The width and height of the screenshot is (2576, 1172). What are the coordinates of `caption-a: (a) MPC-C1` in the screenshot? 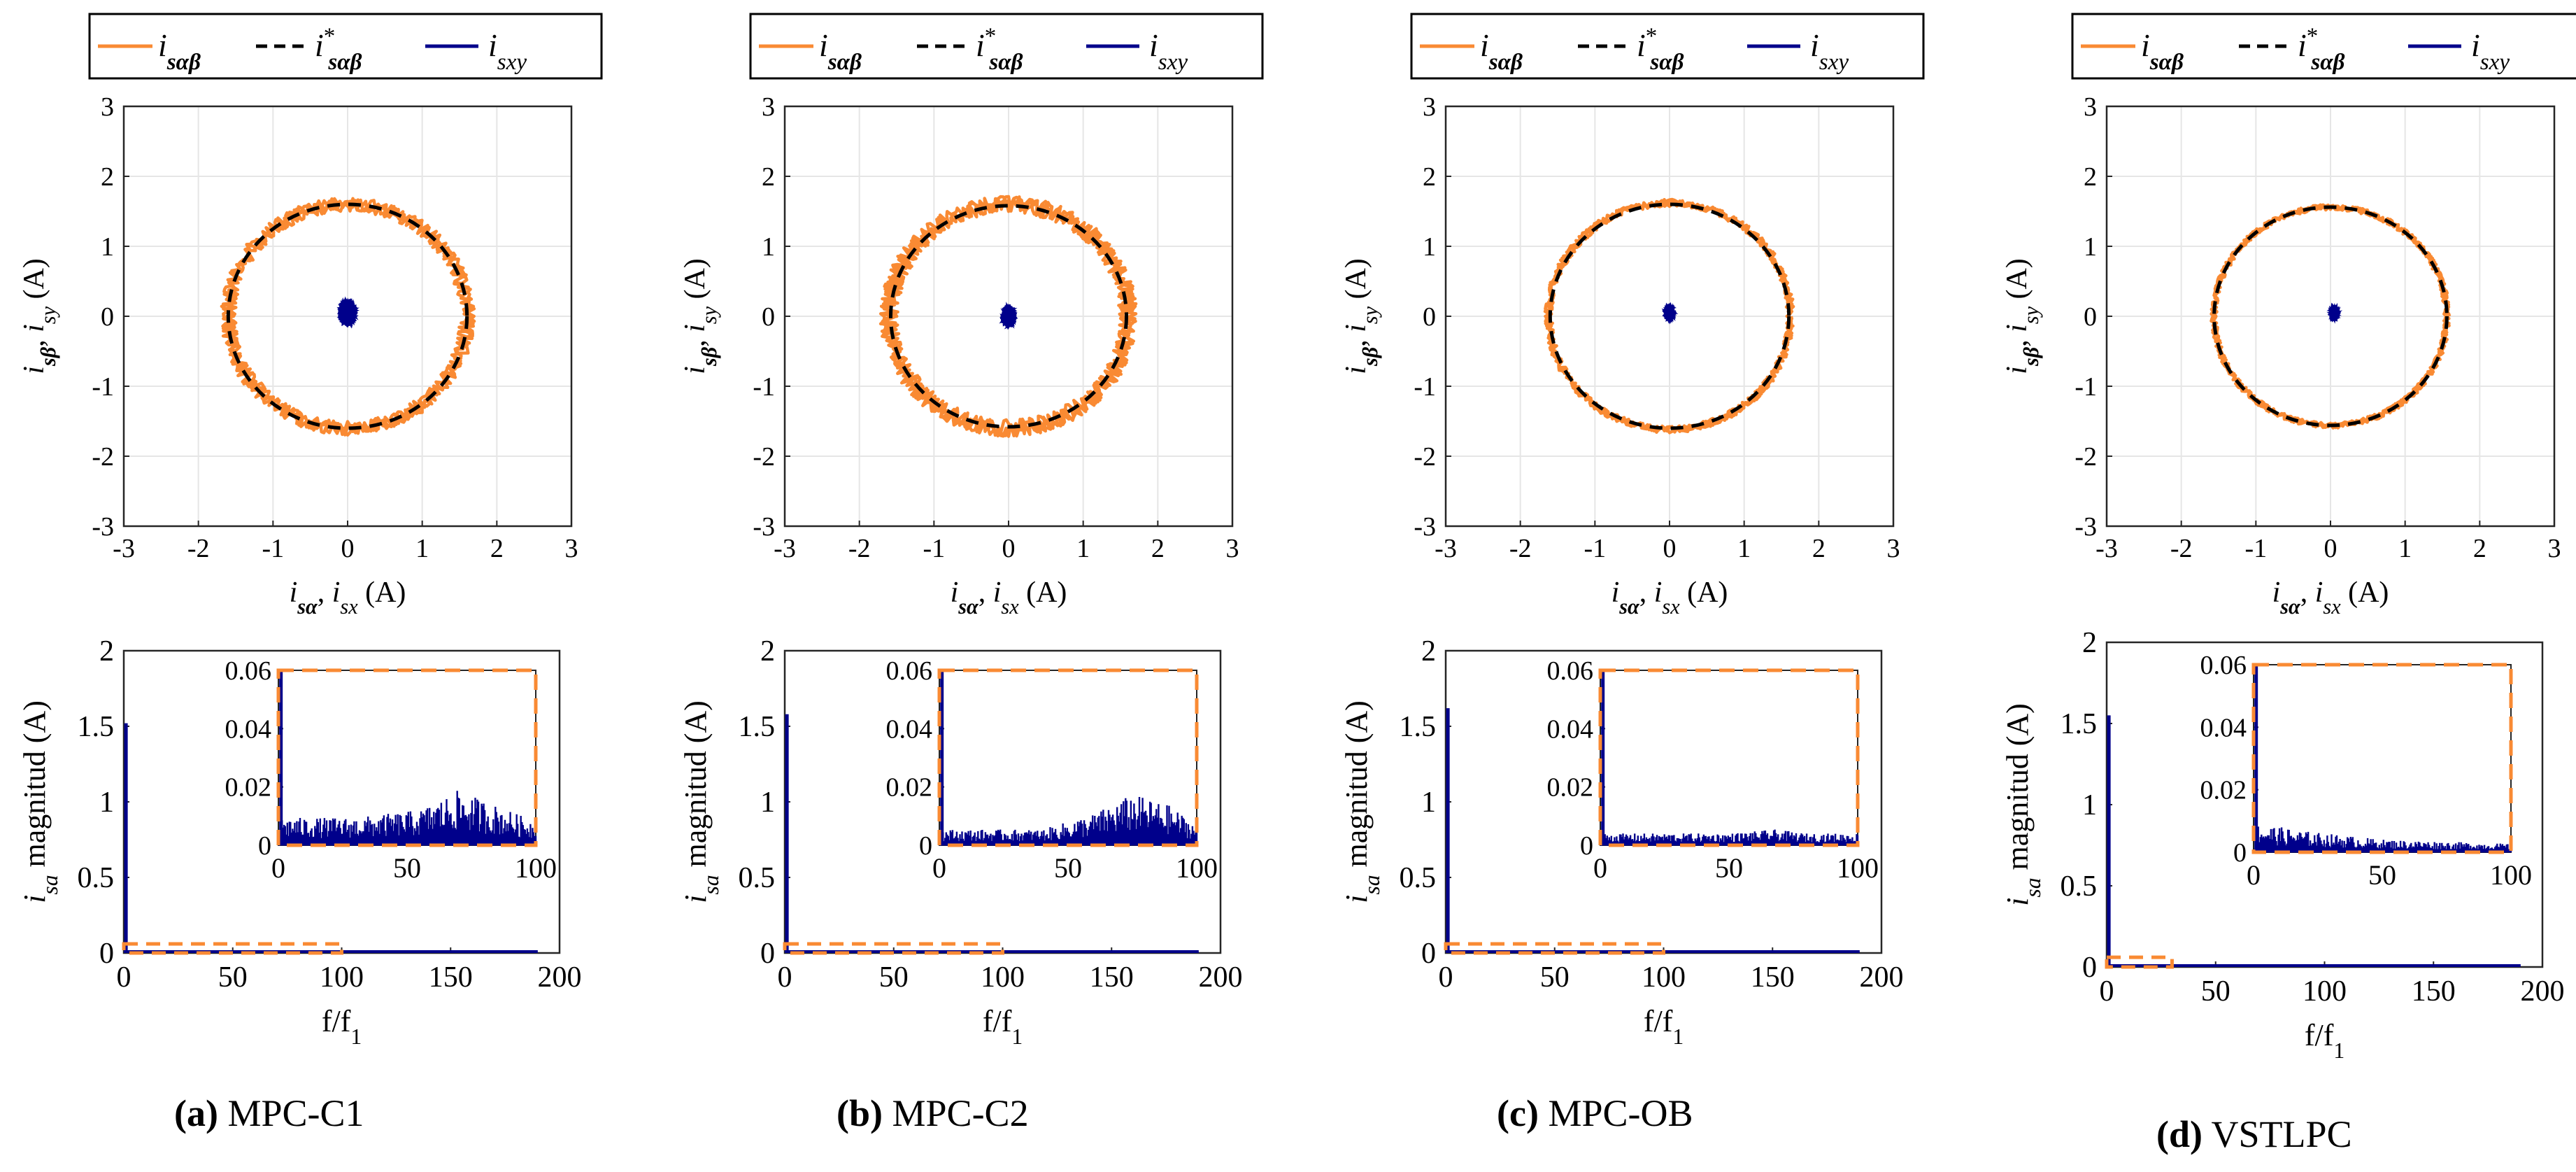 It's located at (269, 1113).